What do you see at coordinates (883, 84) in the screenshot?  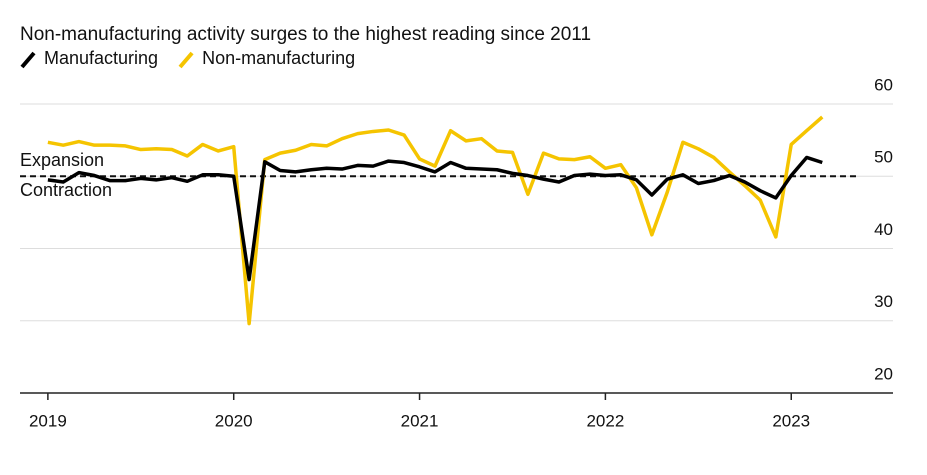 I see `y-tick-label: 60` at bounding box center [883, 84].